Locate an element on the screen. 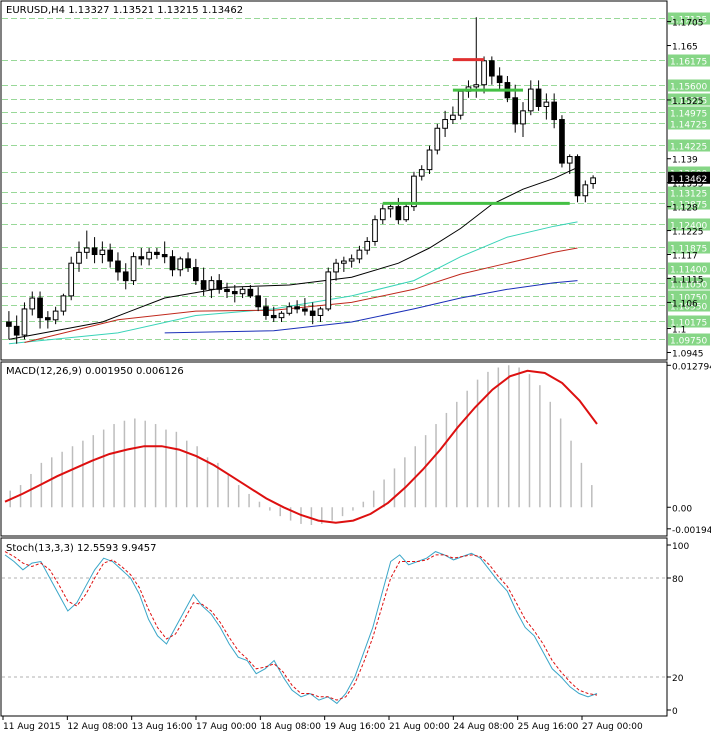  time-tick-label: 17 Aug 00:00 is located at coordinates (226, 727).